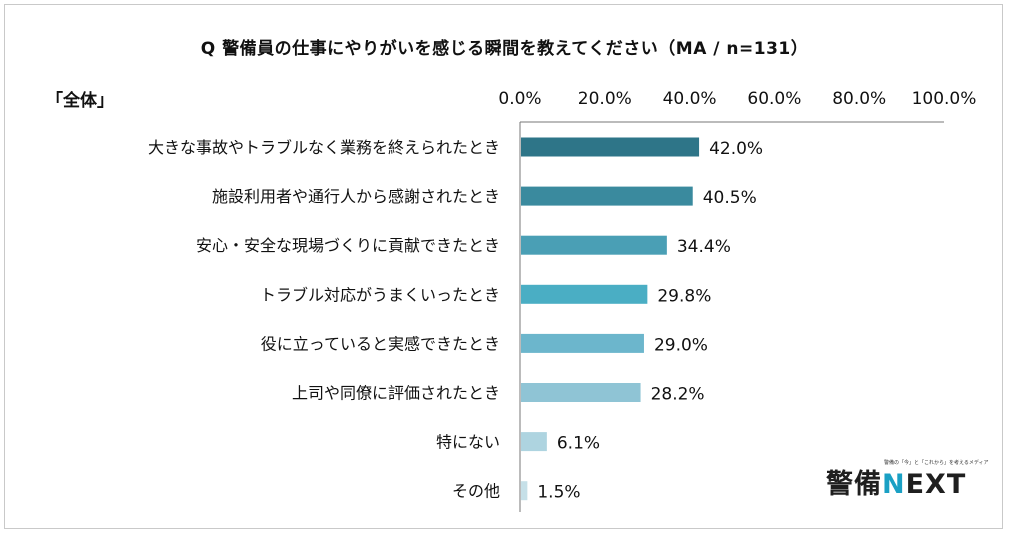  I want to click on data-label: 34.4%, so click(704, 247).